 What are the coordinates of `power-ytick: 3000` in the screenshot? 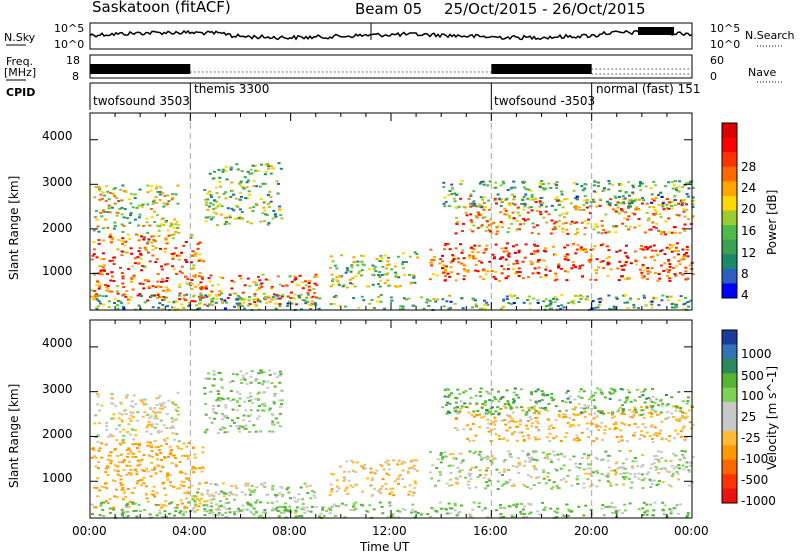 It's located at (57, 182).